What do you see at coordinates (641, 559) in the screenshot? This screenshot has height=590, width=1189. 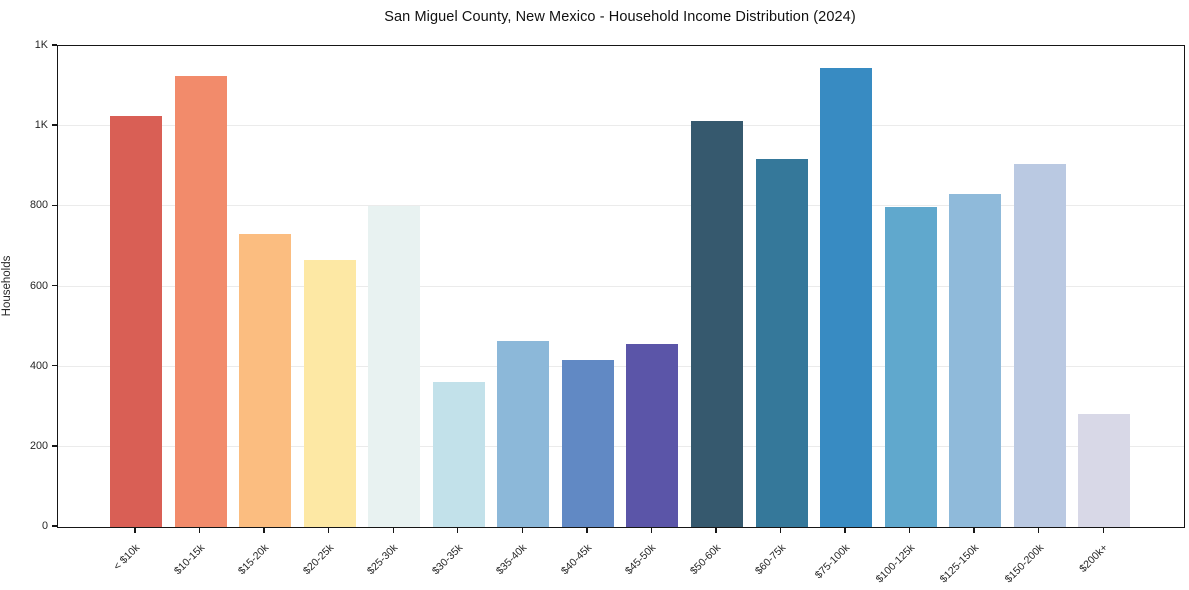 I see `x-tick-label: $45-50k` at bounding box center [641, 559].